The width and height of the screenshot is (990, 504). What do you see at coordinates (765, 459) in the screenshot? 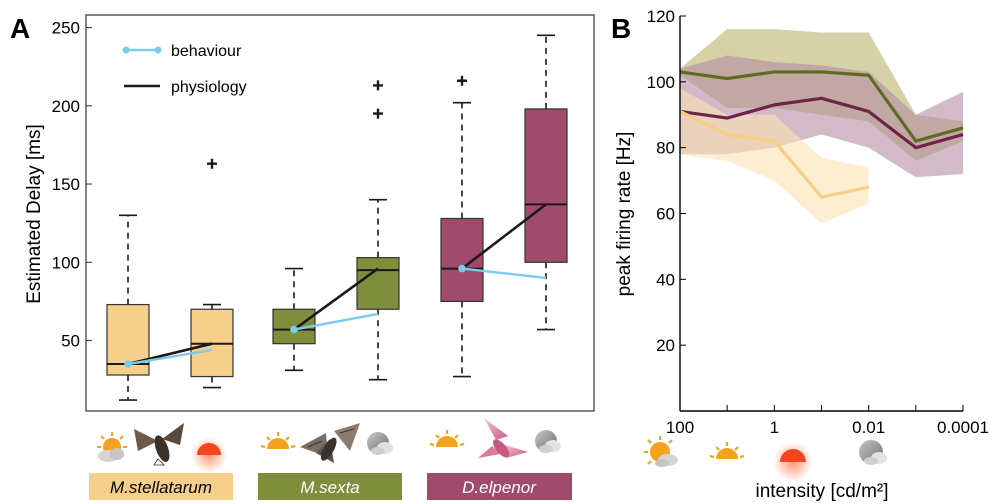
I see `panel-b-icons` at bounding box center [765, 459].